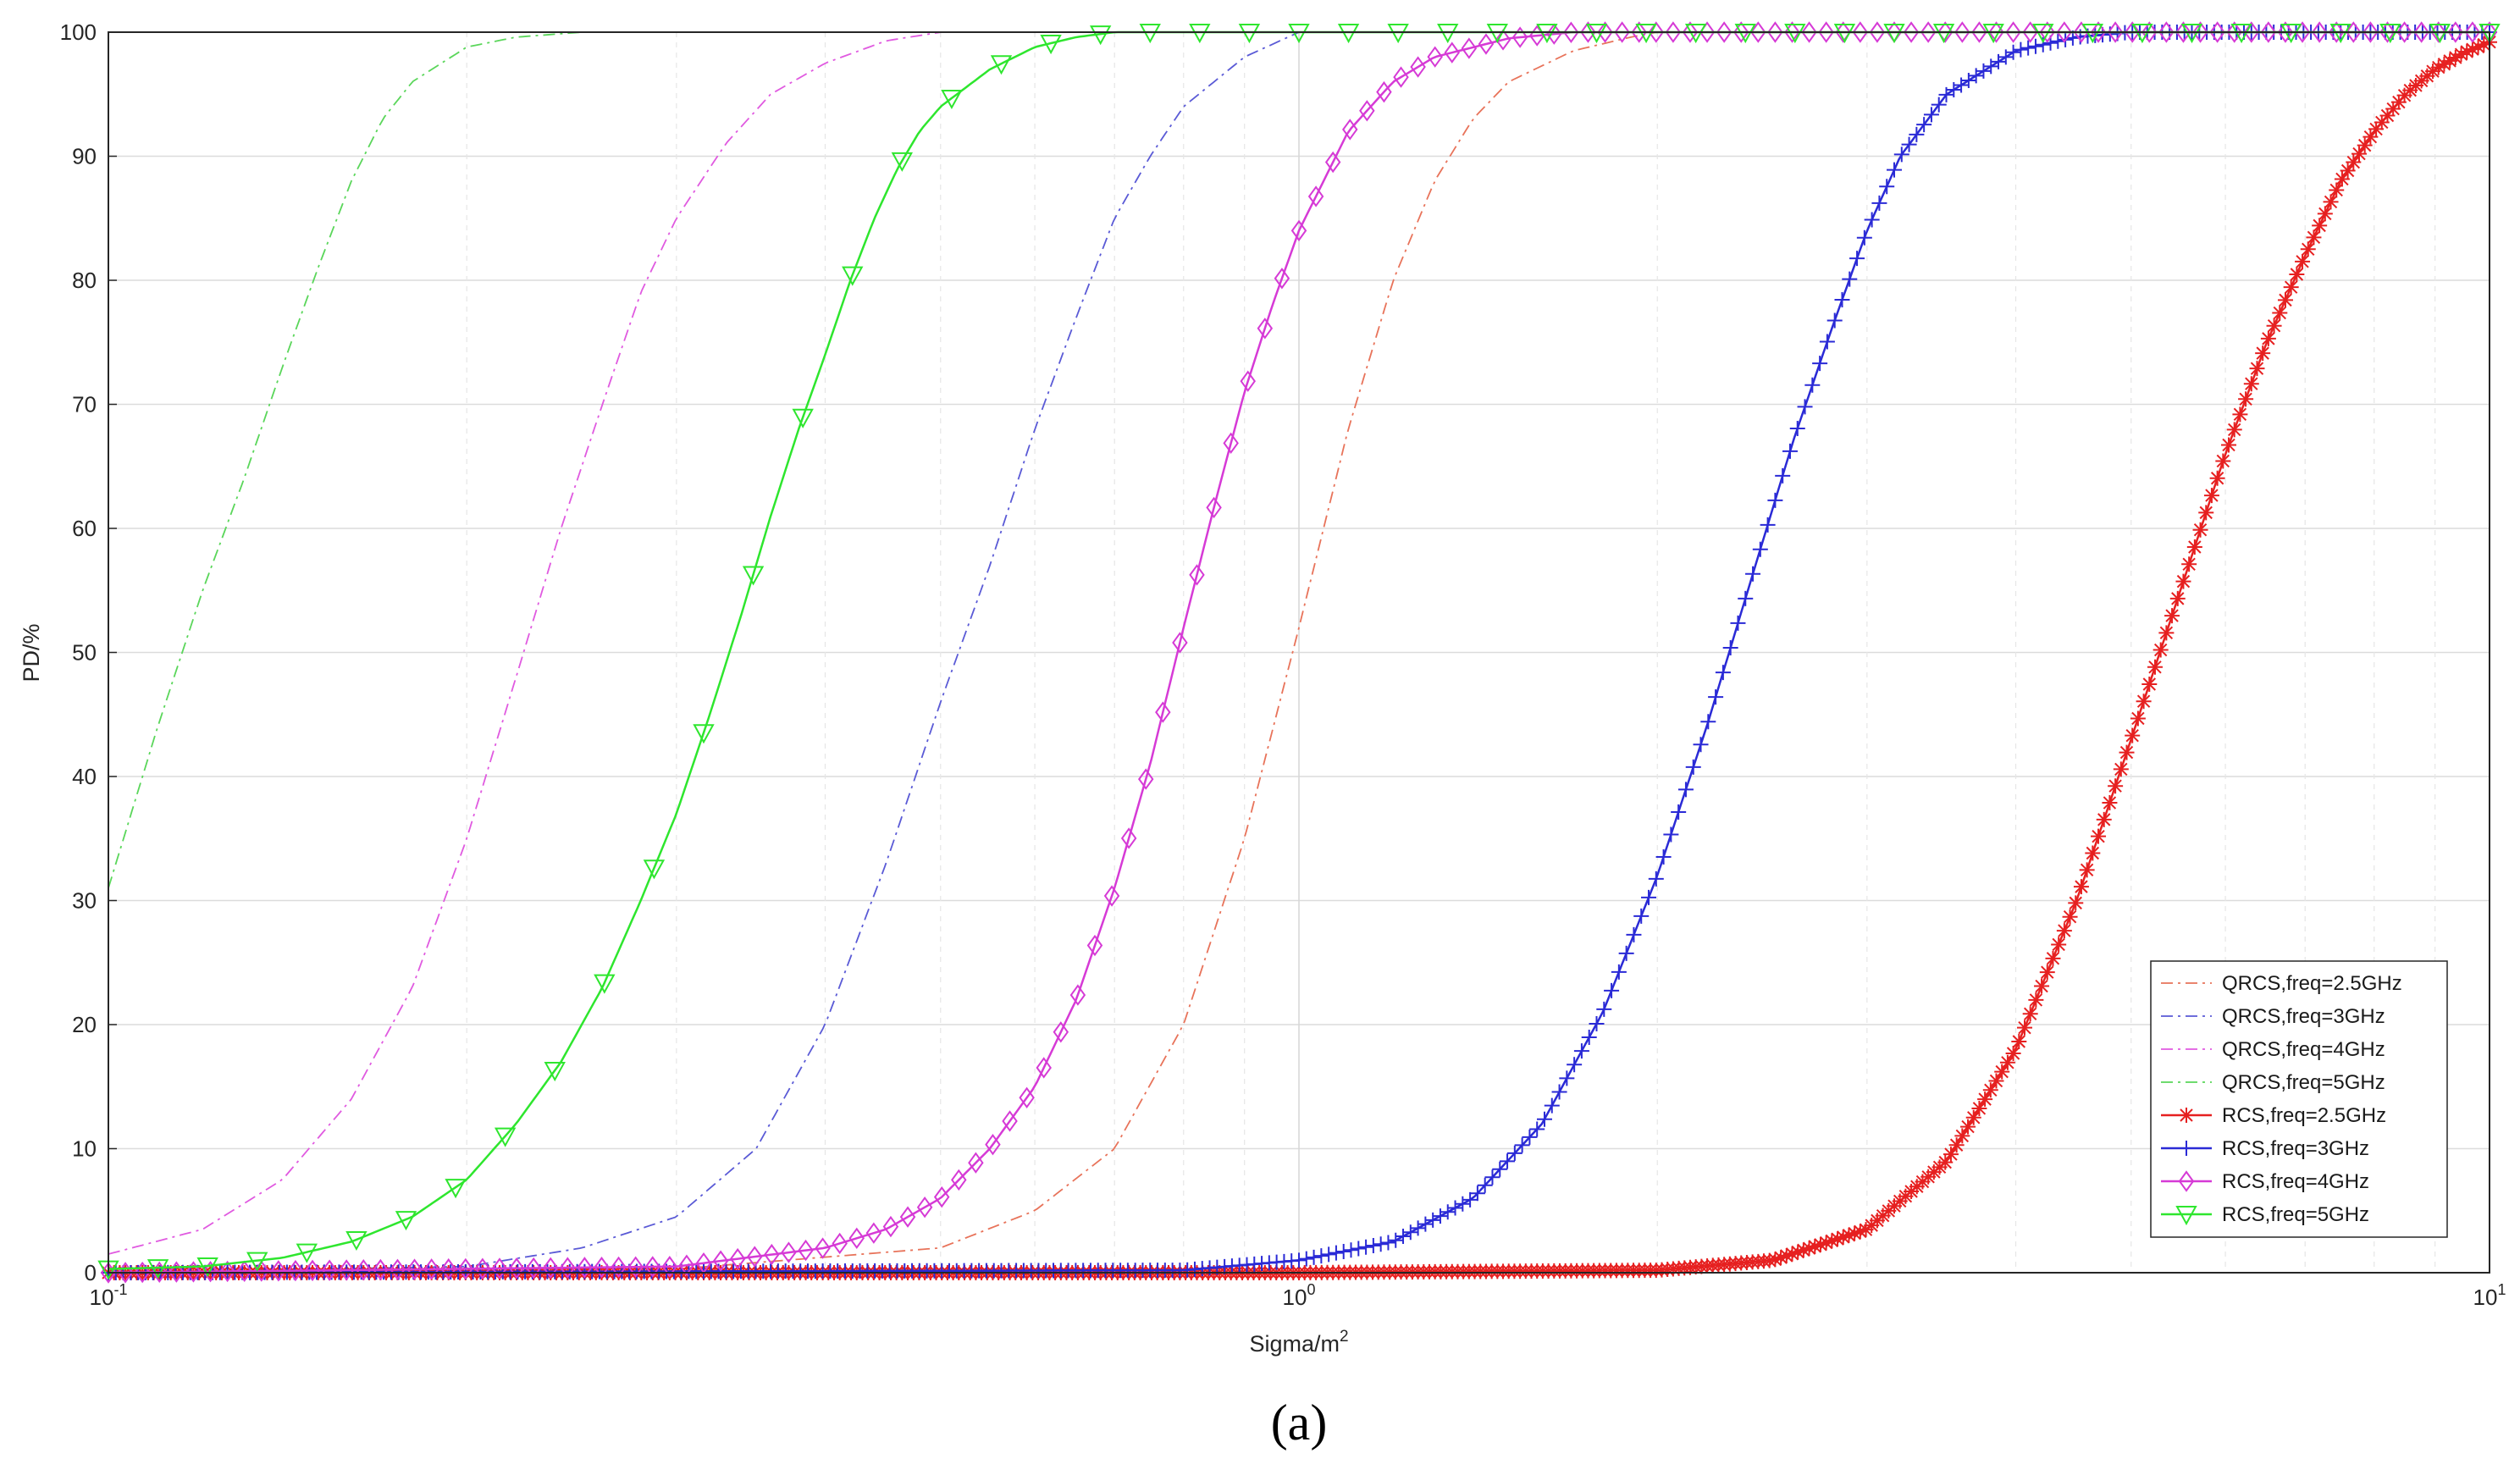 This screenshot has width=2520, height=1470. I want to click on legend-label-2: QRCS,freq=4GHz, so click(2303, 1049).